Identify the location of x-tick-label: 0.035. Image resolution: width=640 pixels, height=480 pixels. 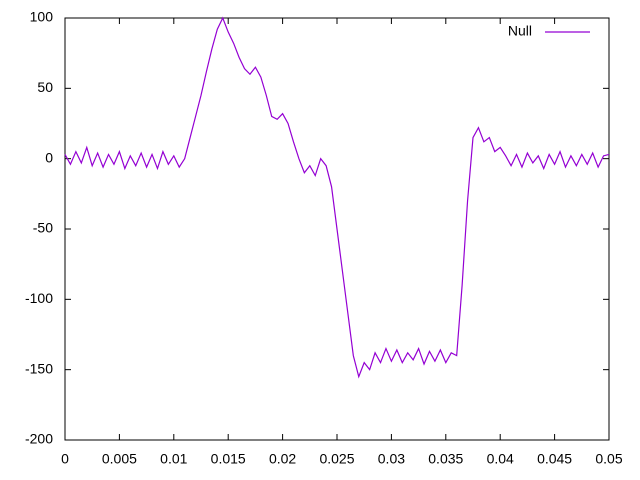
(445, 459).